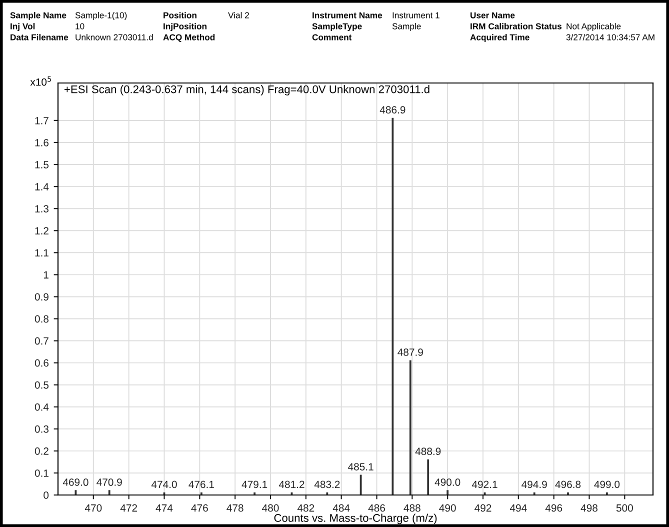 This screenshot has height=527, width=669. What do you see at coordinates (164, 484) in the screenshot?
I see `annotation: 474.0` at bounding box center [164, 484].